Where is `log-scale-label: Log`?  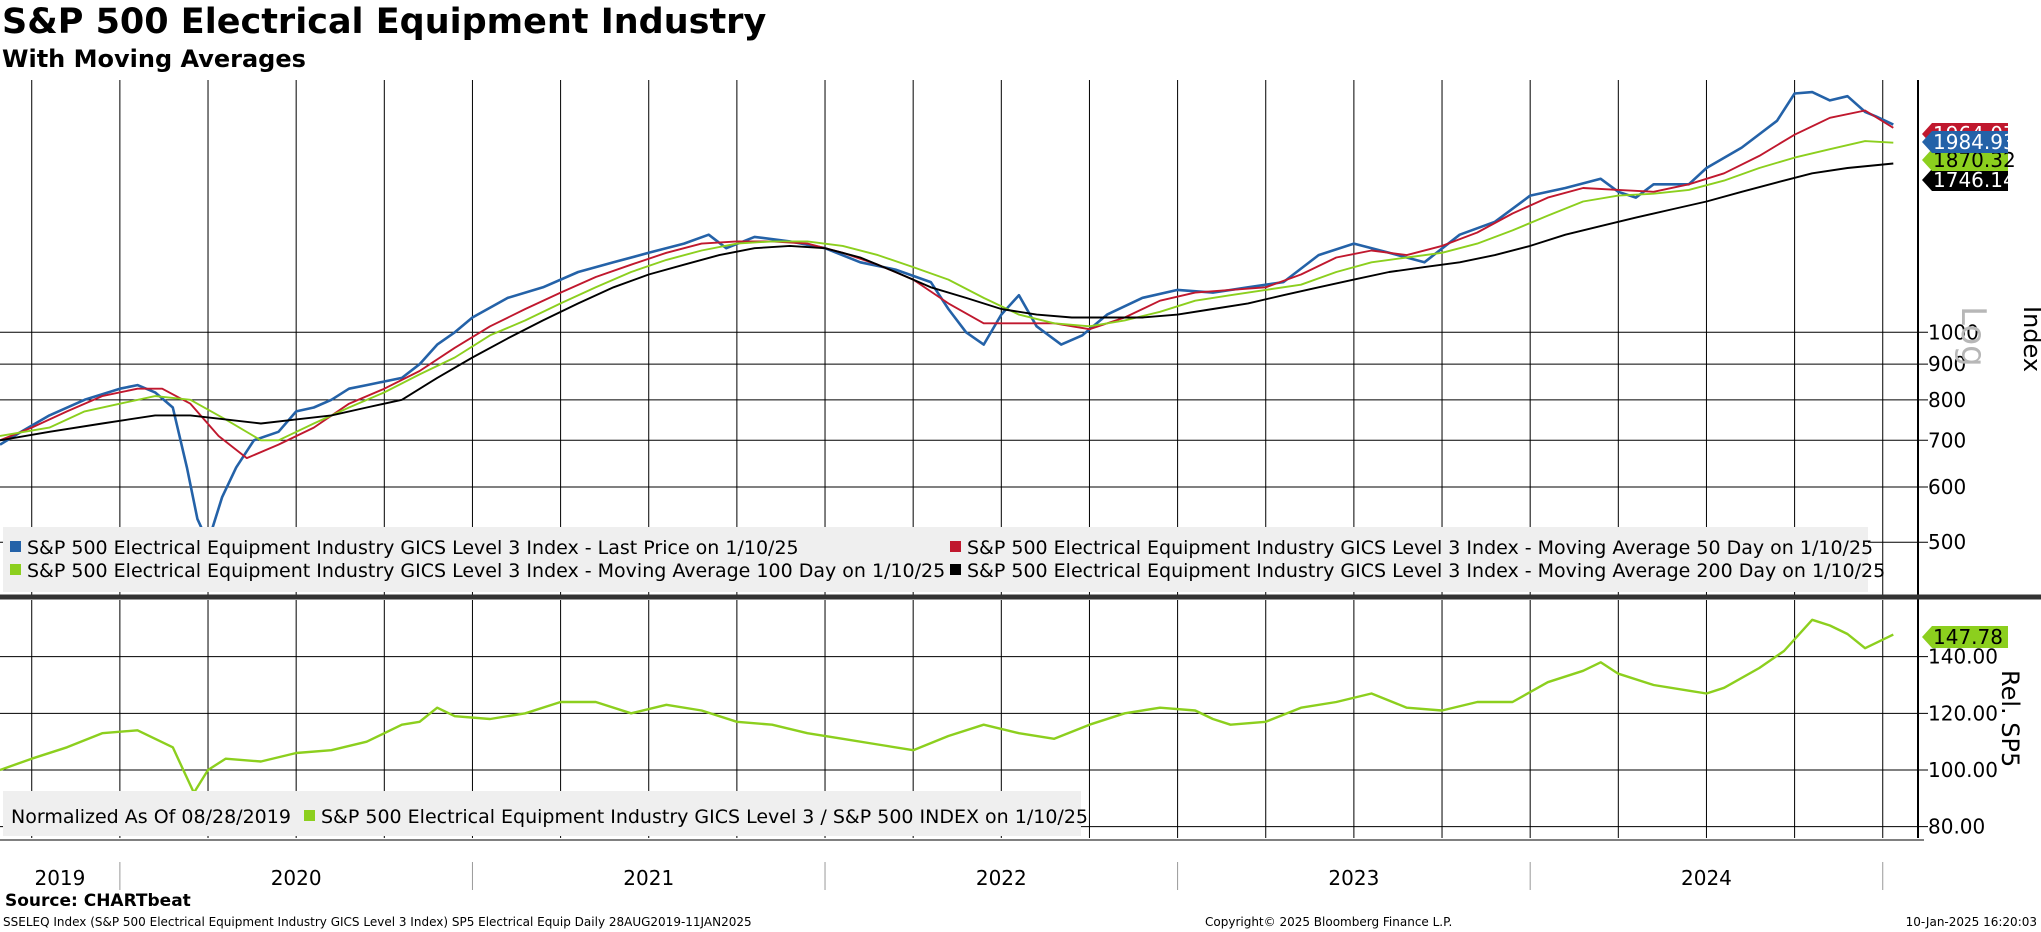 log-scale-label: Log is located at coordinates (1973, 336).